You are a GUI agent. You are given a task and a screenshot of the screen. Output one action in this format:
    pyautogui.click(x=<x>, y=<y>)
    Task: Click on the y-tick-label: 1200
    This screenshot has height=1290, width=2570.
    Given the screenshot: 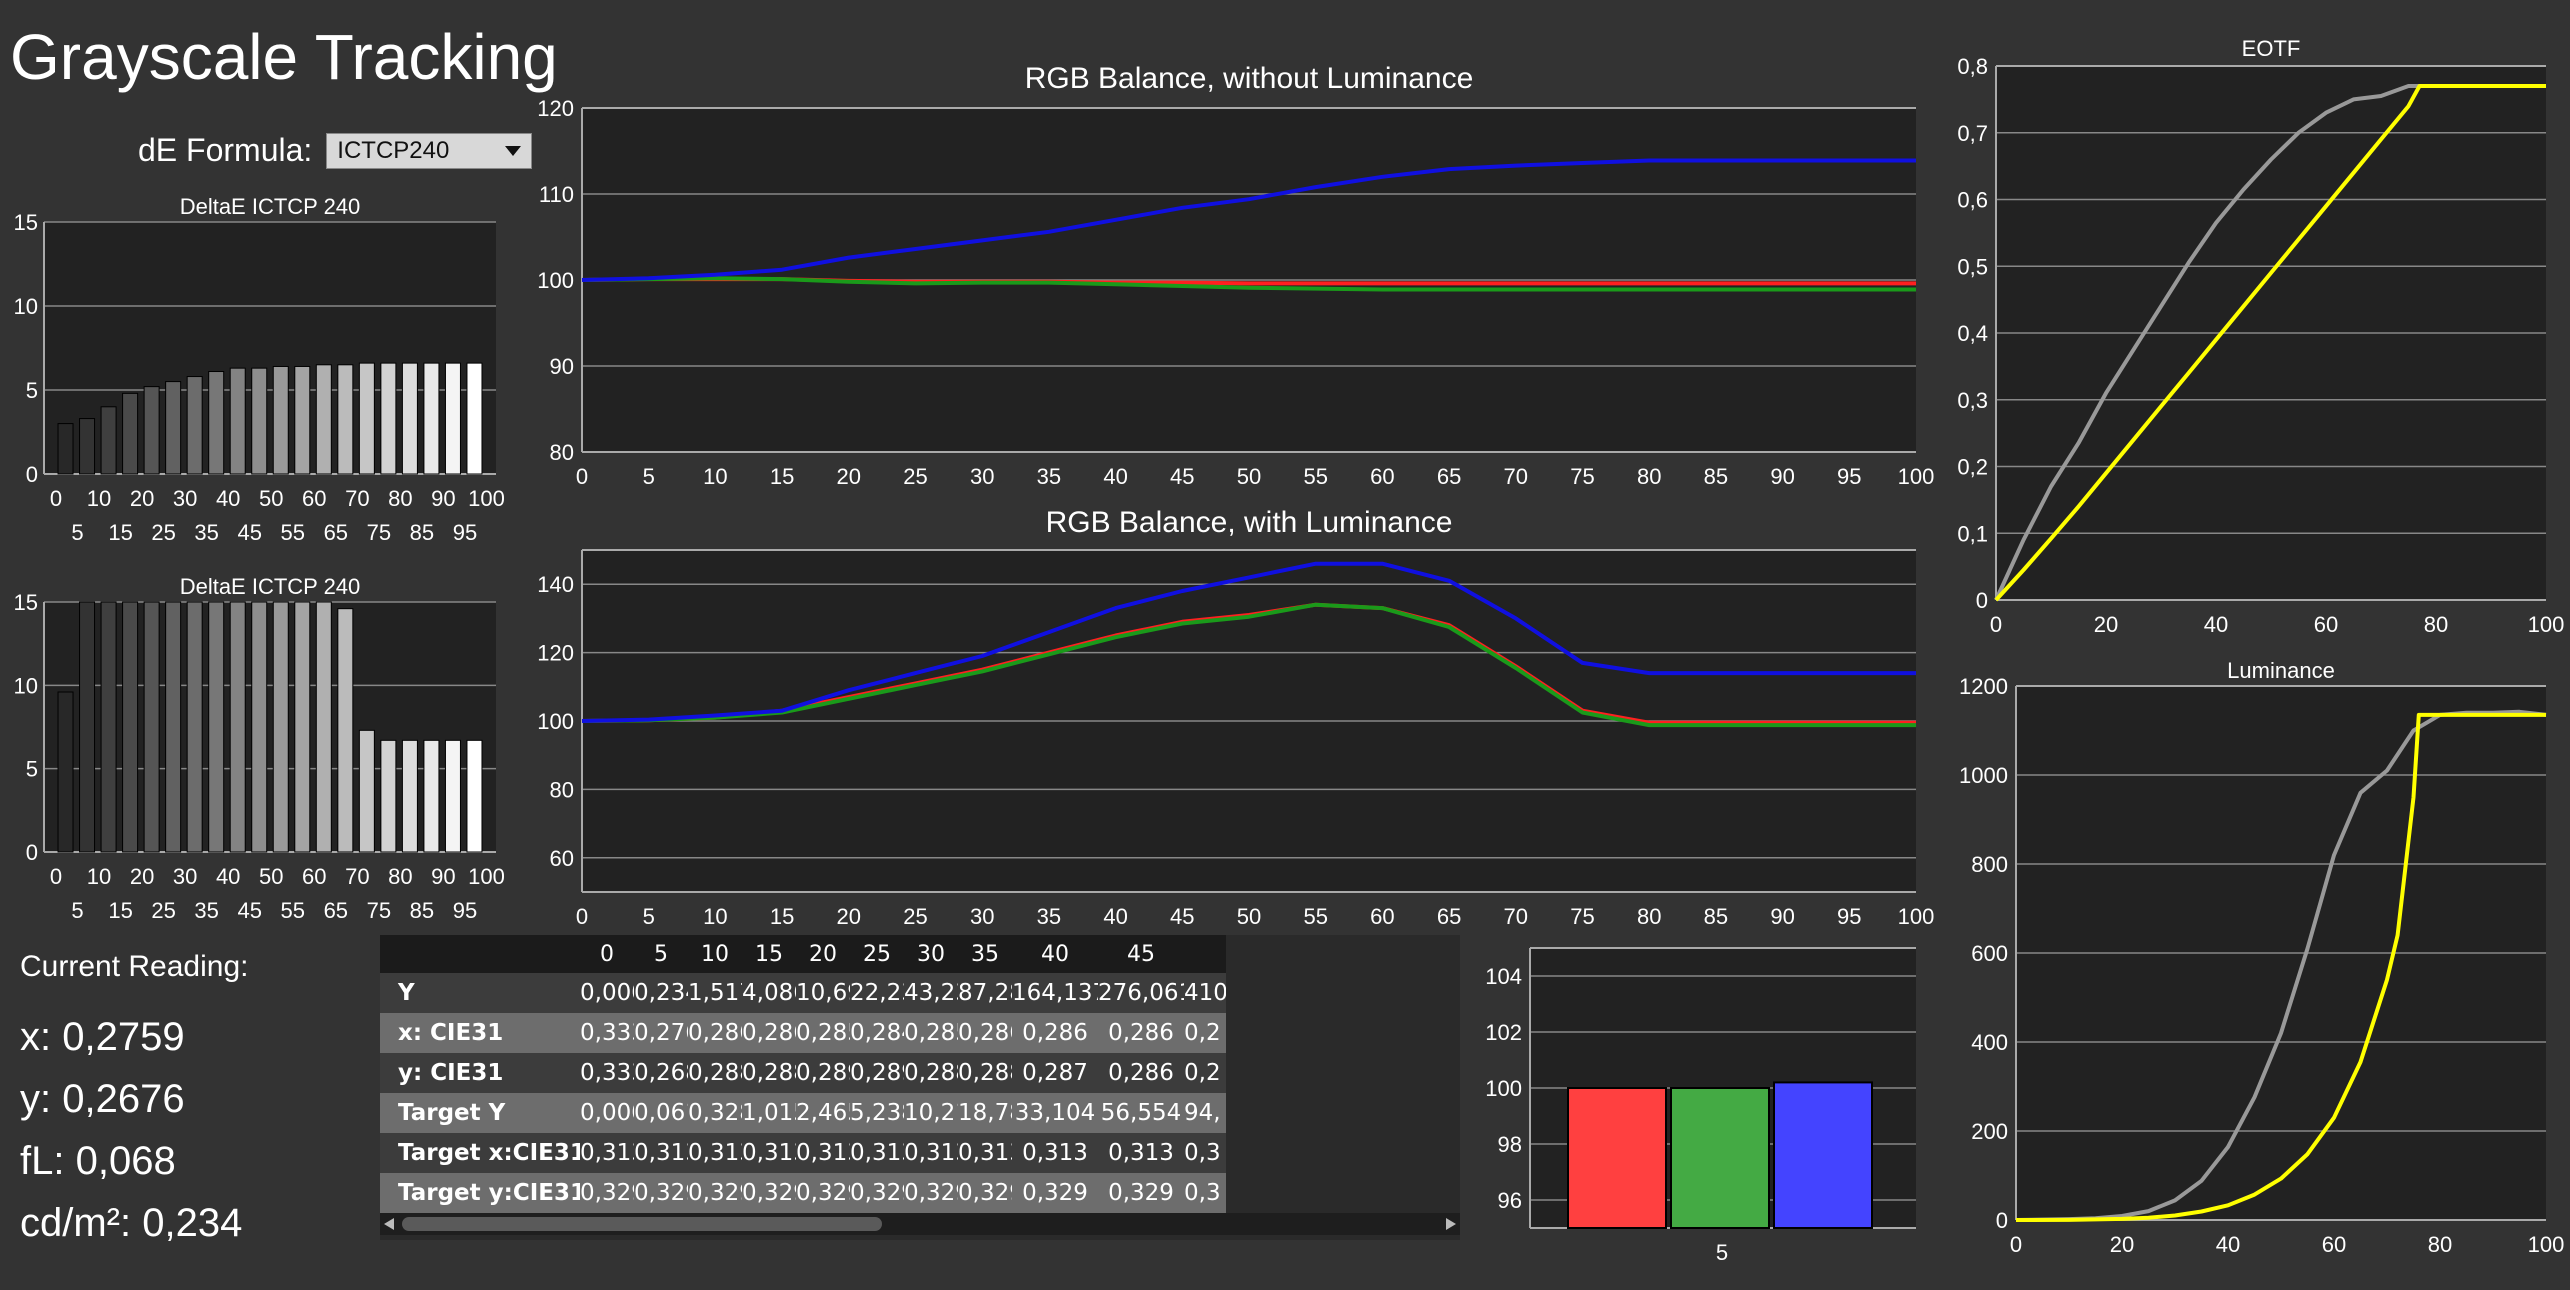 What is the action you would take?
    pyautogui.click(x=1983, y=686)
    